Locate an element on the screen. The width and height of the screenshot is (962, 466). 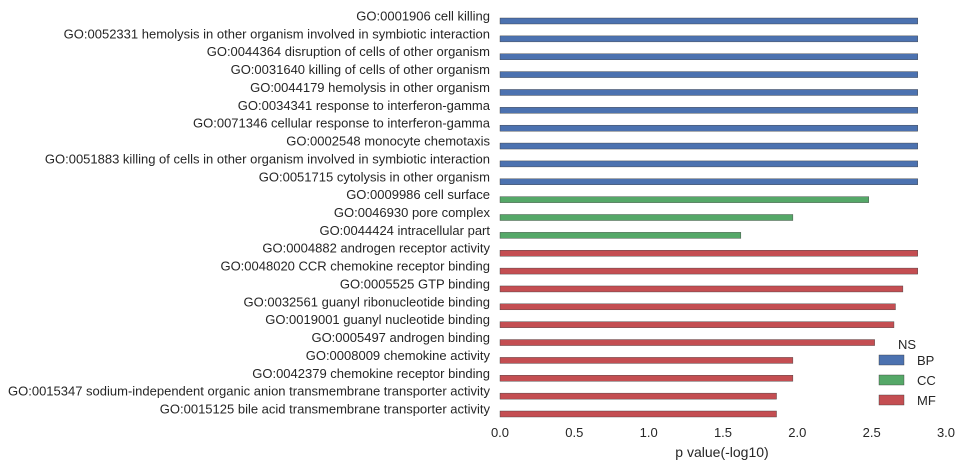
category-label: GO:0051715 cytolysis in other organism is located at coordinates (374, 176).